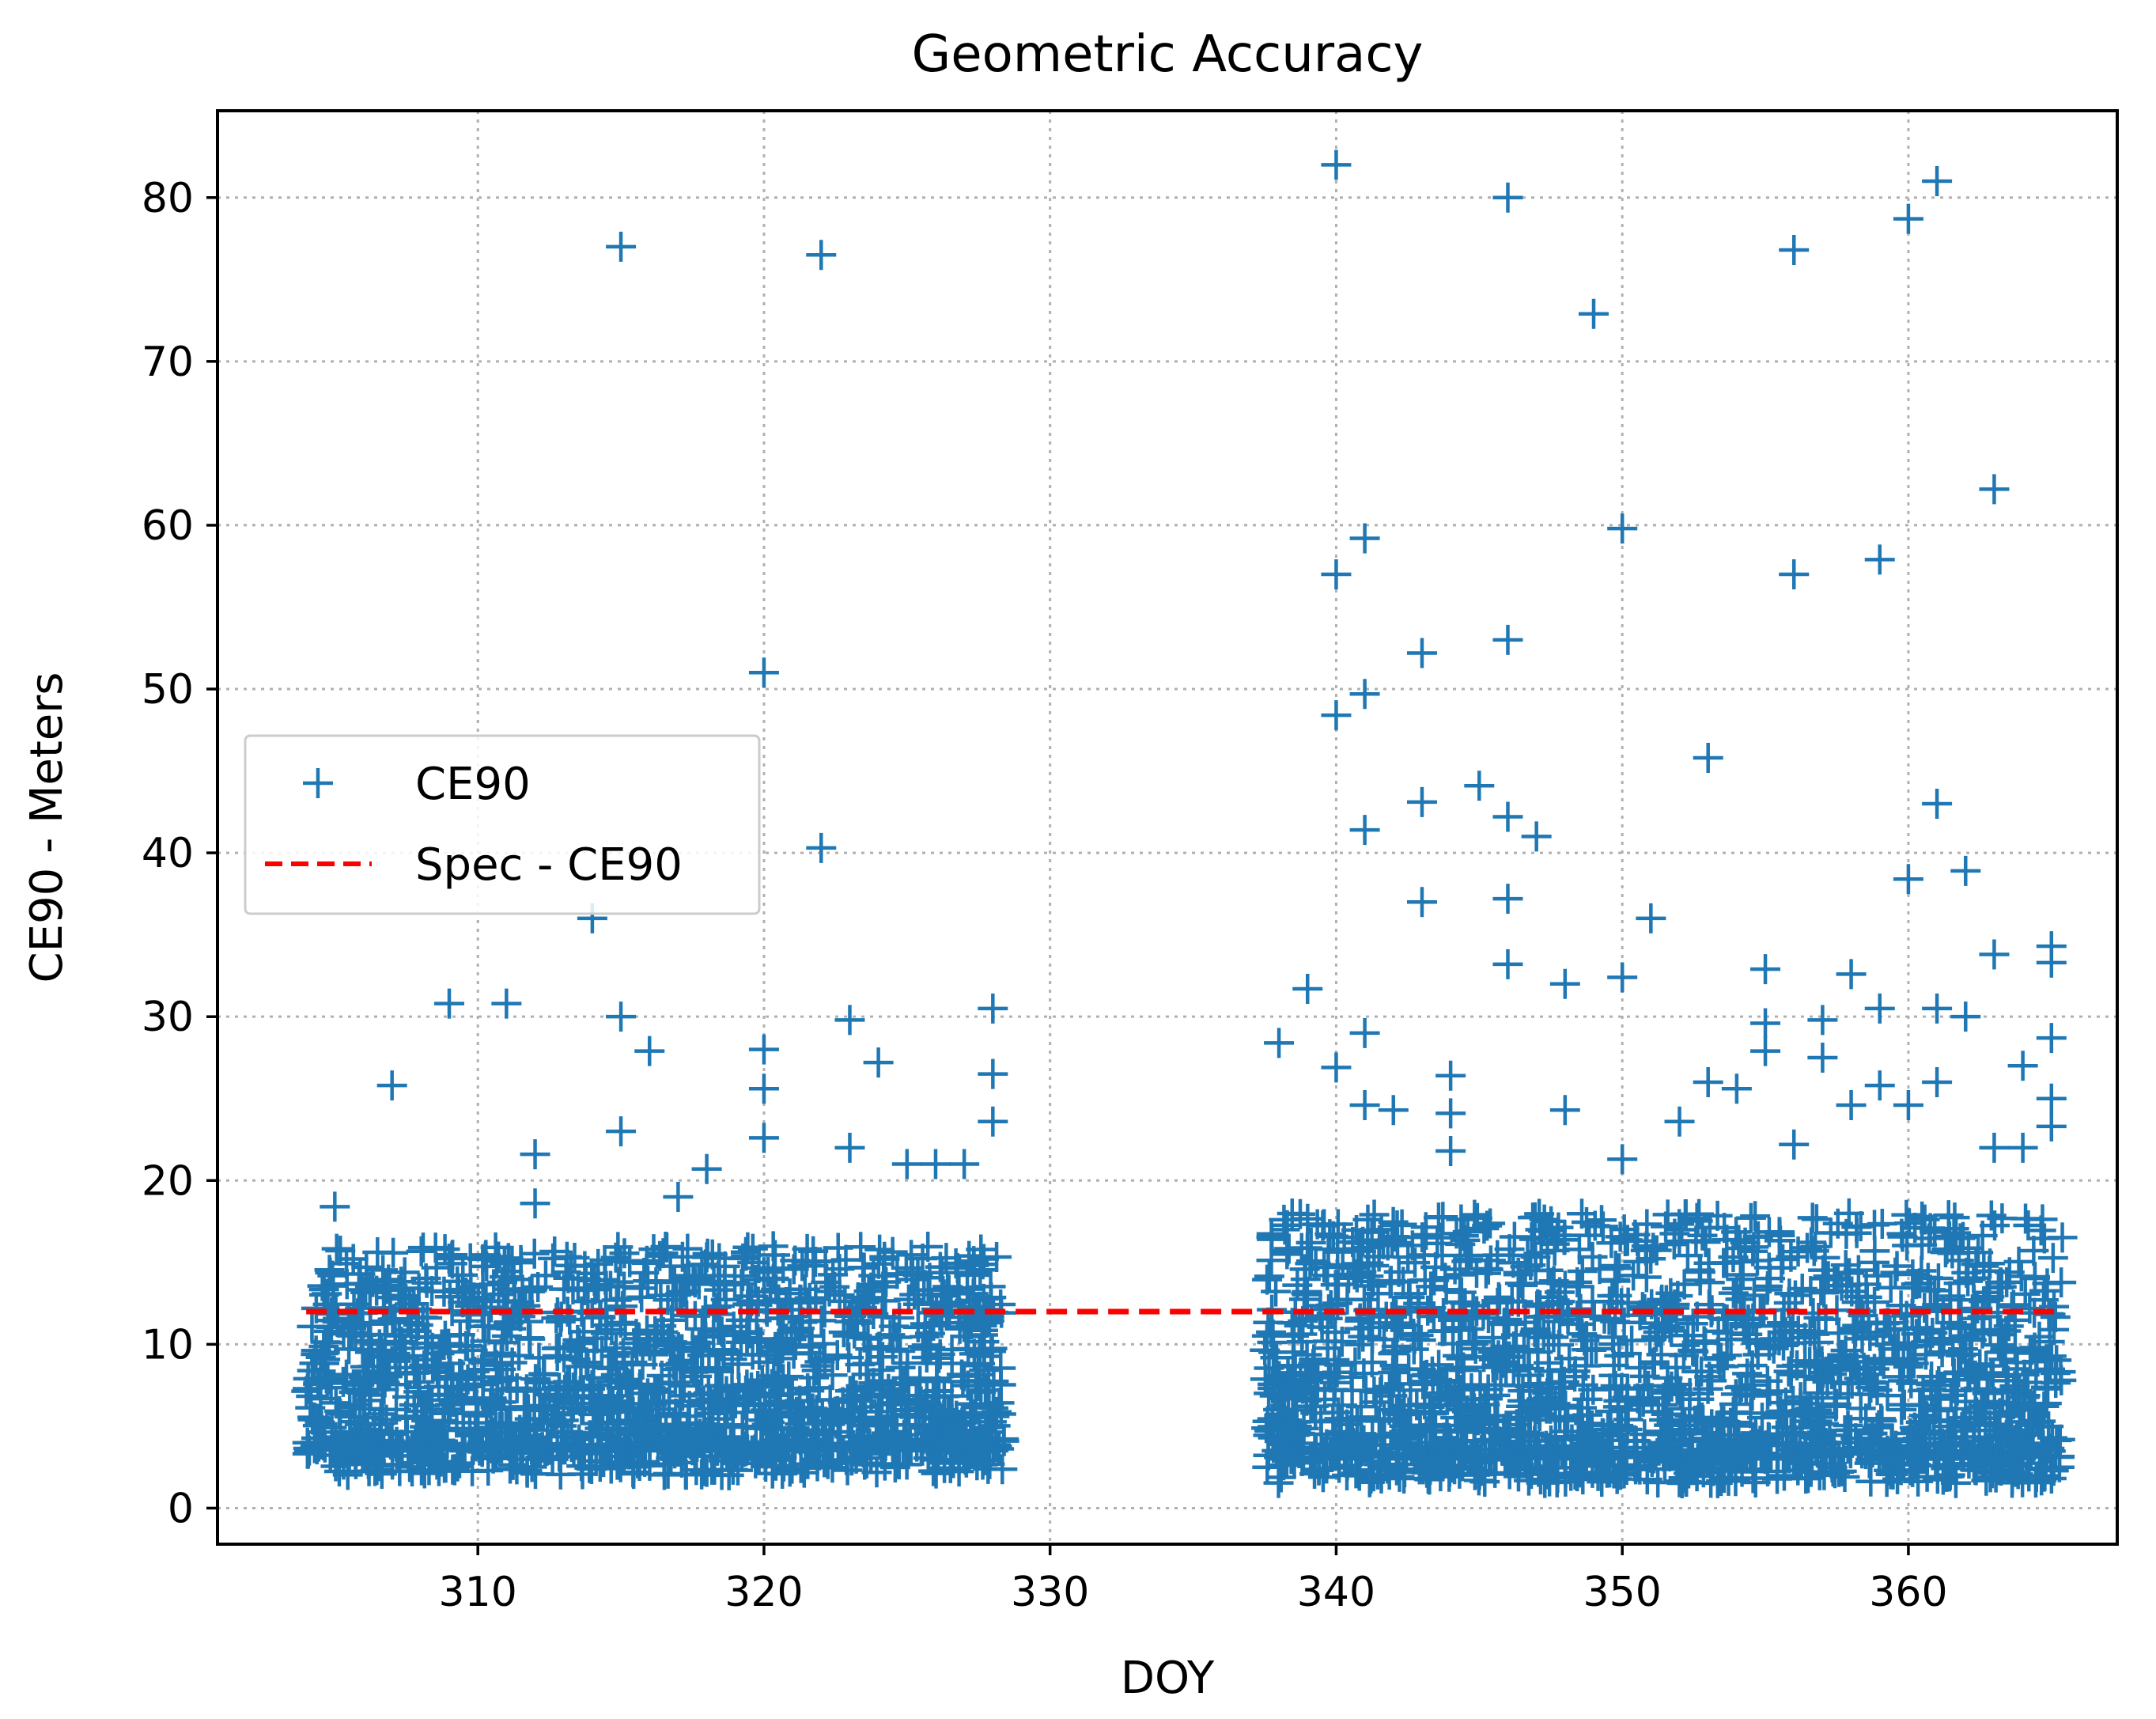  I want to click on y-tick-label: 60, so click(168, 526).